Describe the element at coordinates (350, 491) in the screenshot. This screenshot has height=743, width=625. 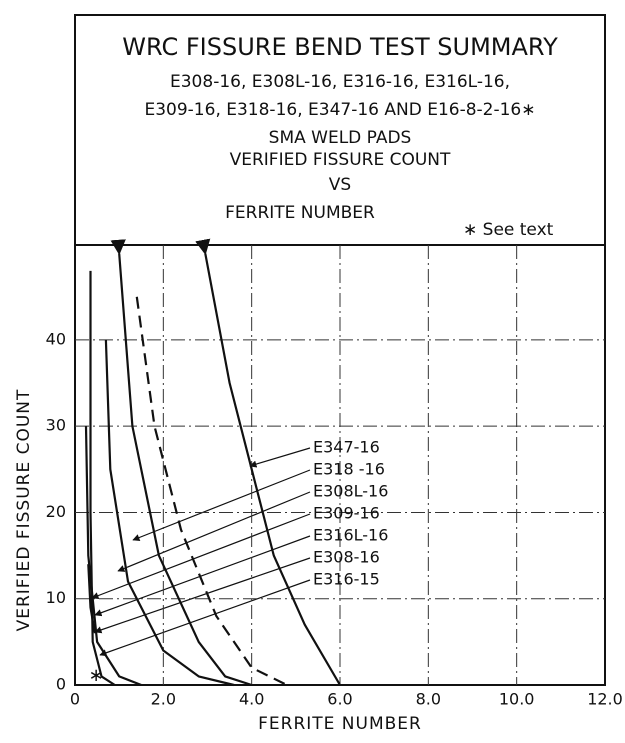
I see `legend-label: E308L-16` at that location.